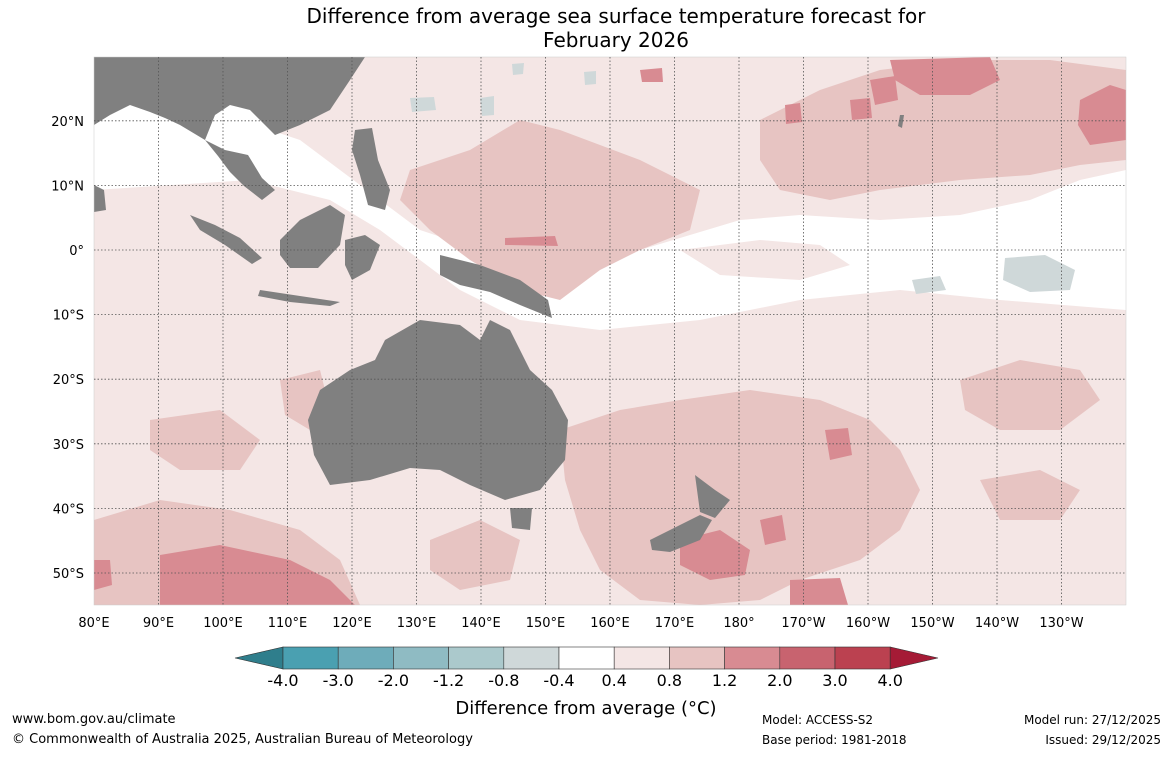  I want to click on colorbar-tick-label: 4.0, so click(890, 680).